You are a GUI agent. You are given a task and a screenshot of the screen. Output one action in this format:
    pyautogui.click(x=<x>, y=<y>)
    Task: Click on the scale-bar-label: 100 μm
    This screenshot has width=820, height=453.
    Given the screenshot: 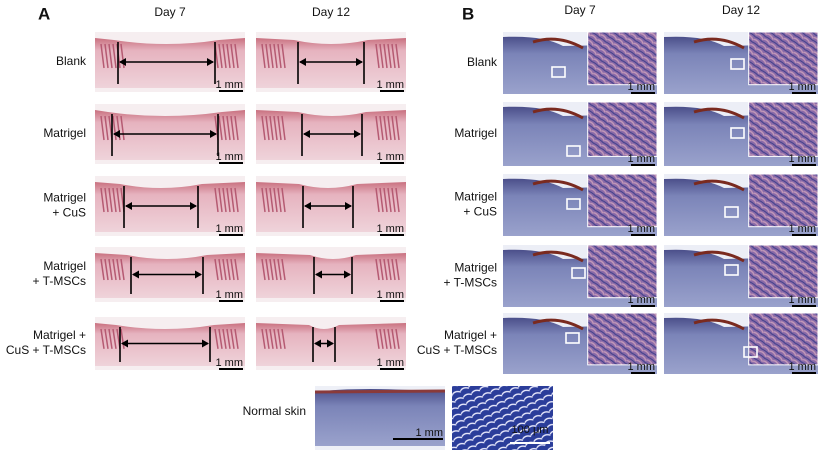 What is the action you would take?
    pyautogui.click(x=530, y=430)
    